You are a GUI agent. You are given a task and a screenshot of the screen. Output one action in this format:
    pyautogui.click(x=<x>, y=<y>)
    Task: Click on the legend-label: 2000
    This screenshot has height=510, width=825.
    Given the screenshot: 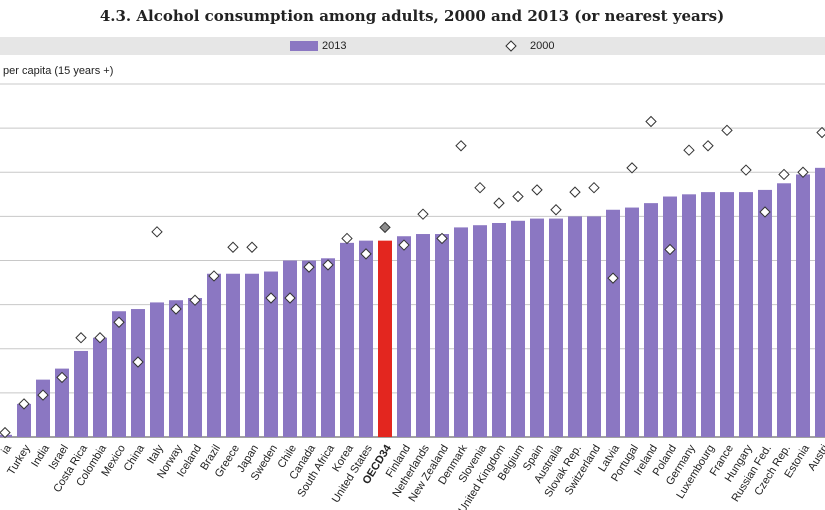 What is the action you would take?
    pyautogui.click(x=542, y=46)
    